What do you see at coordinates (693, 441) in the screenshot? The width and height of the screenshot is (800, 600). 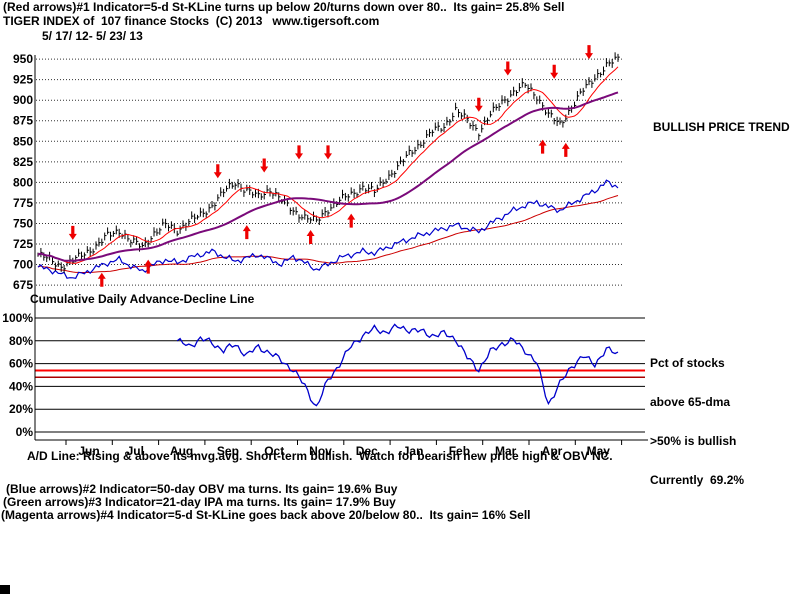 I see `pct-note-line-3: >50% is bullish` at bounding box center [693, 441].